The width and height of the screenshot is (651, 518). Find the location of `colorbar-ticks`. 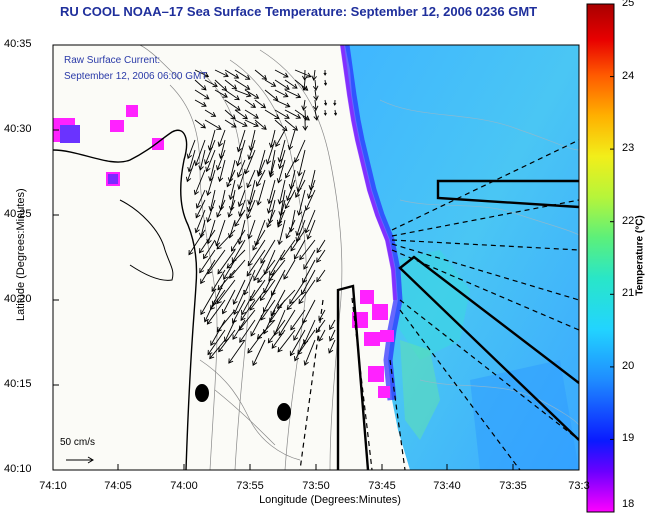

colorbar-ticks is located at coordinates (612, 258).